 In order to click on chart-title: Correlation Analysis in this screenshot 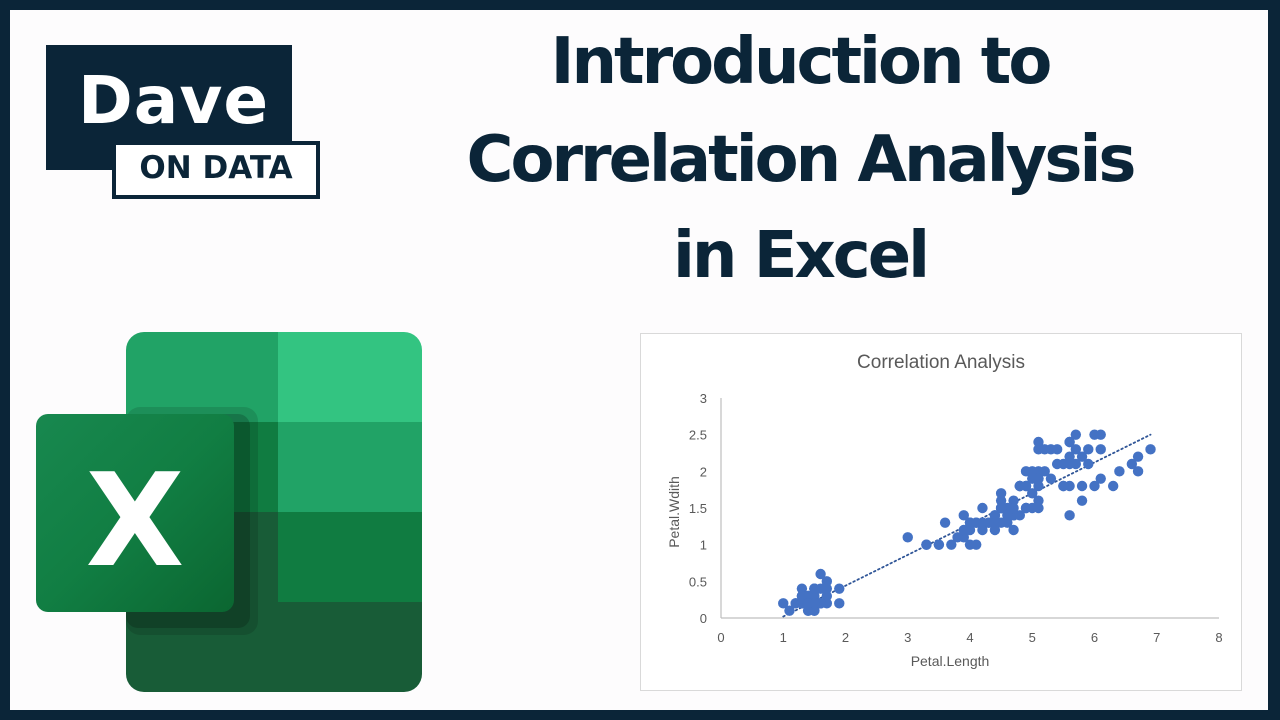, I will do `click(941, 362)`.